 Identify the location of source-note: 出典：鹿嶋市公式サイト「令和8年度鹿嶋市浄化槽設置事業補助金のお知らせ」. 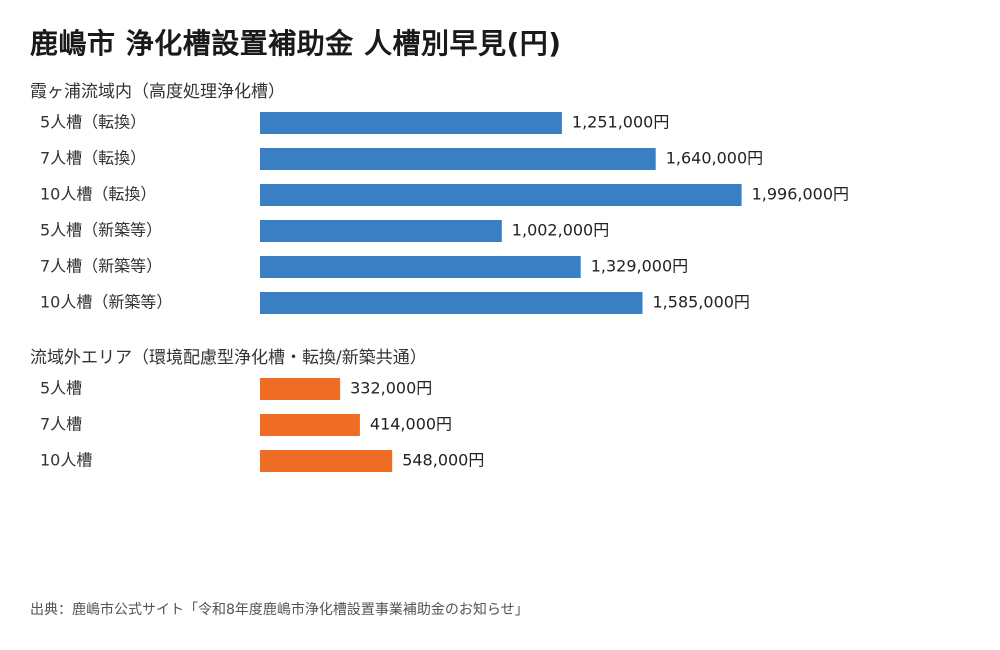
(279, 610).